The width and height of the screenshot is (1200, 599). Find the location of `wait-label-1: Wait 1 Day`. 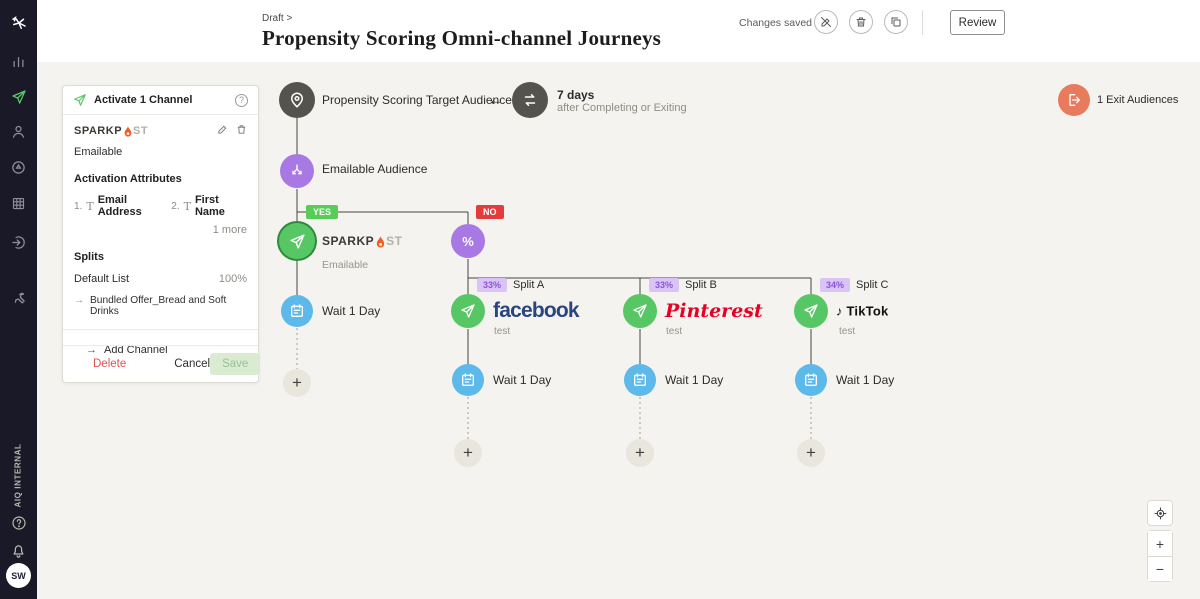

wait-label-1: Wait 1 Day is located at coordinates (351, 311).